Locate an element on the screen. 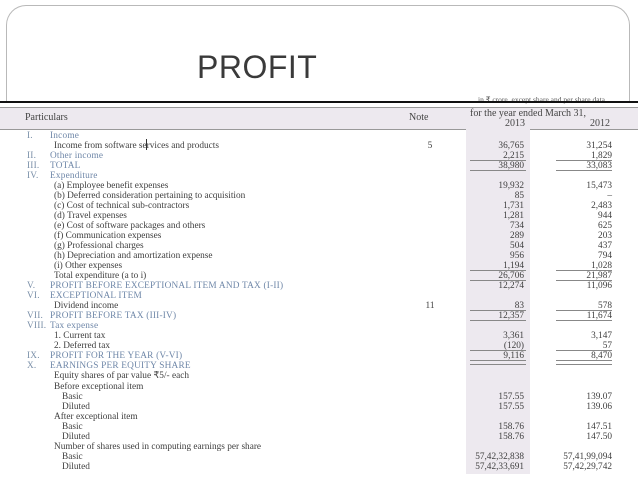 The image size is (638, 479). row-numeral: IV. is located at coordinates (33, 176).